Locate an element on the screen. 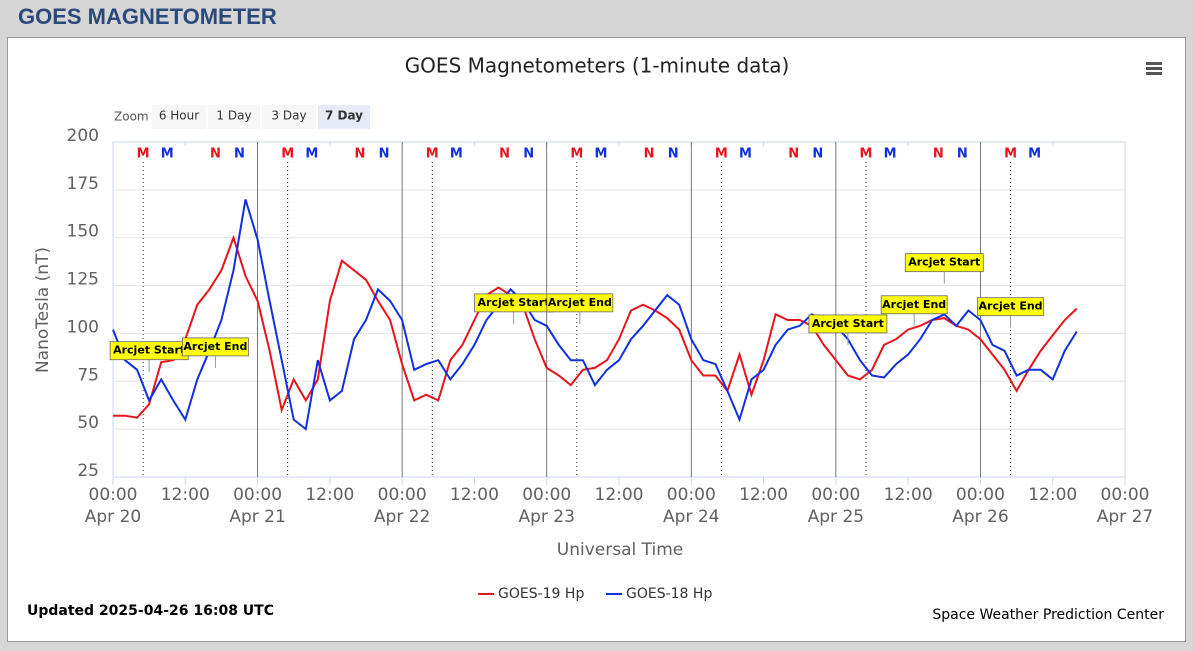  zoom-button-label: 6 Hour is located at coordinates (179, 116).